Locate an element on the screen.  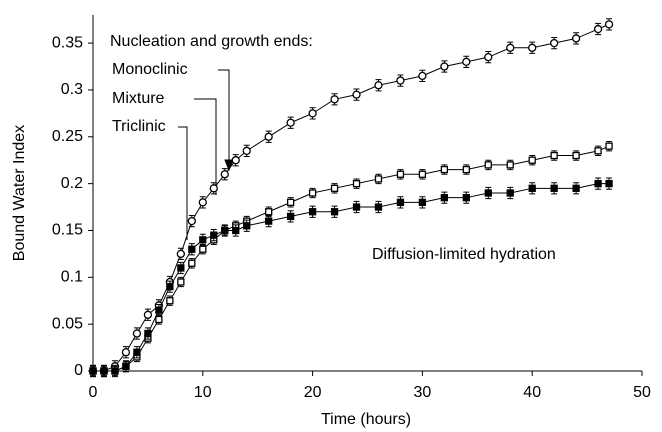
x-axis-label: Time (hours) is located at coordinates (366, 419).